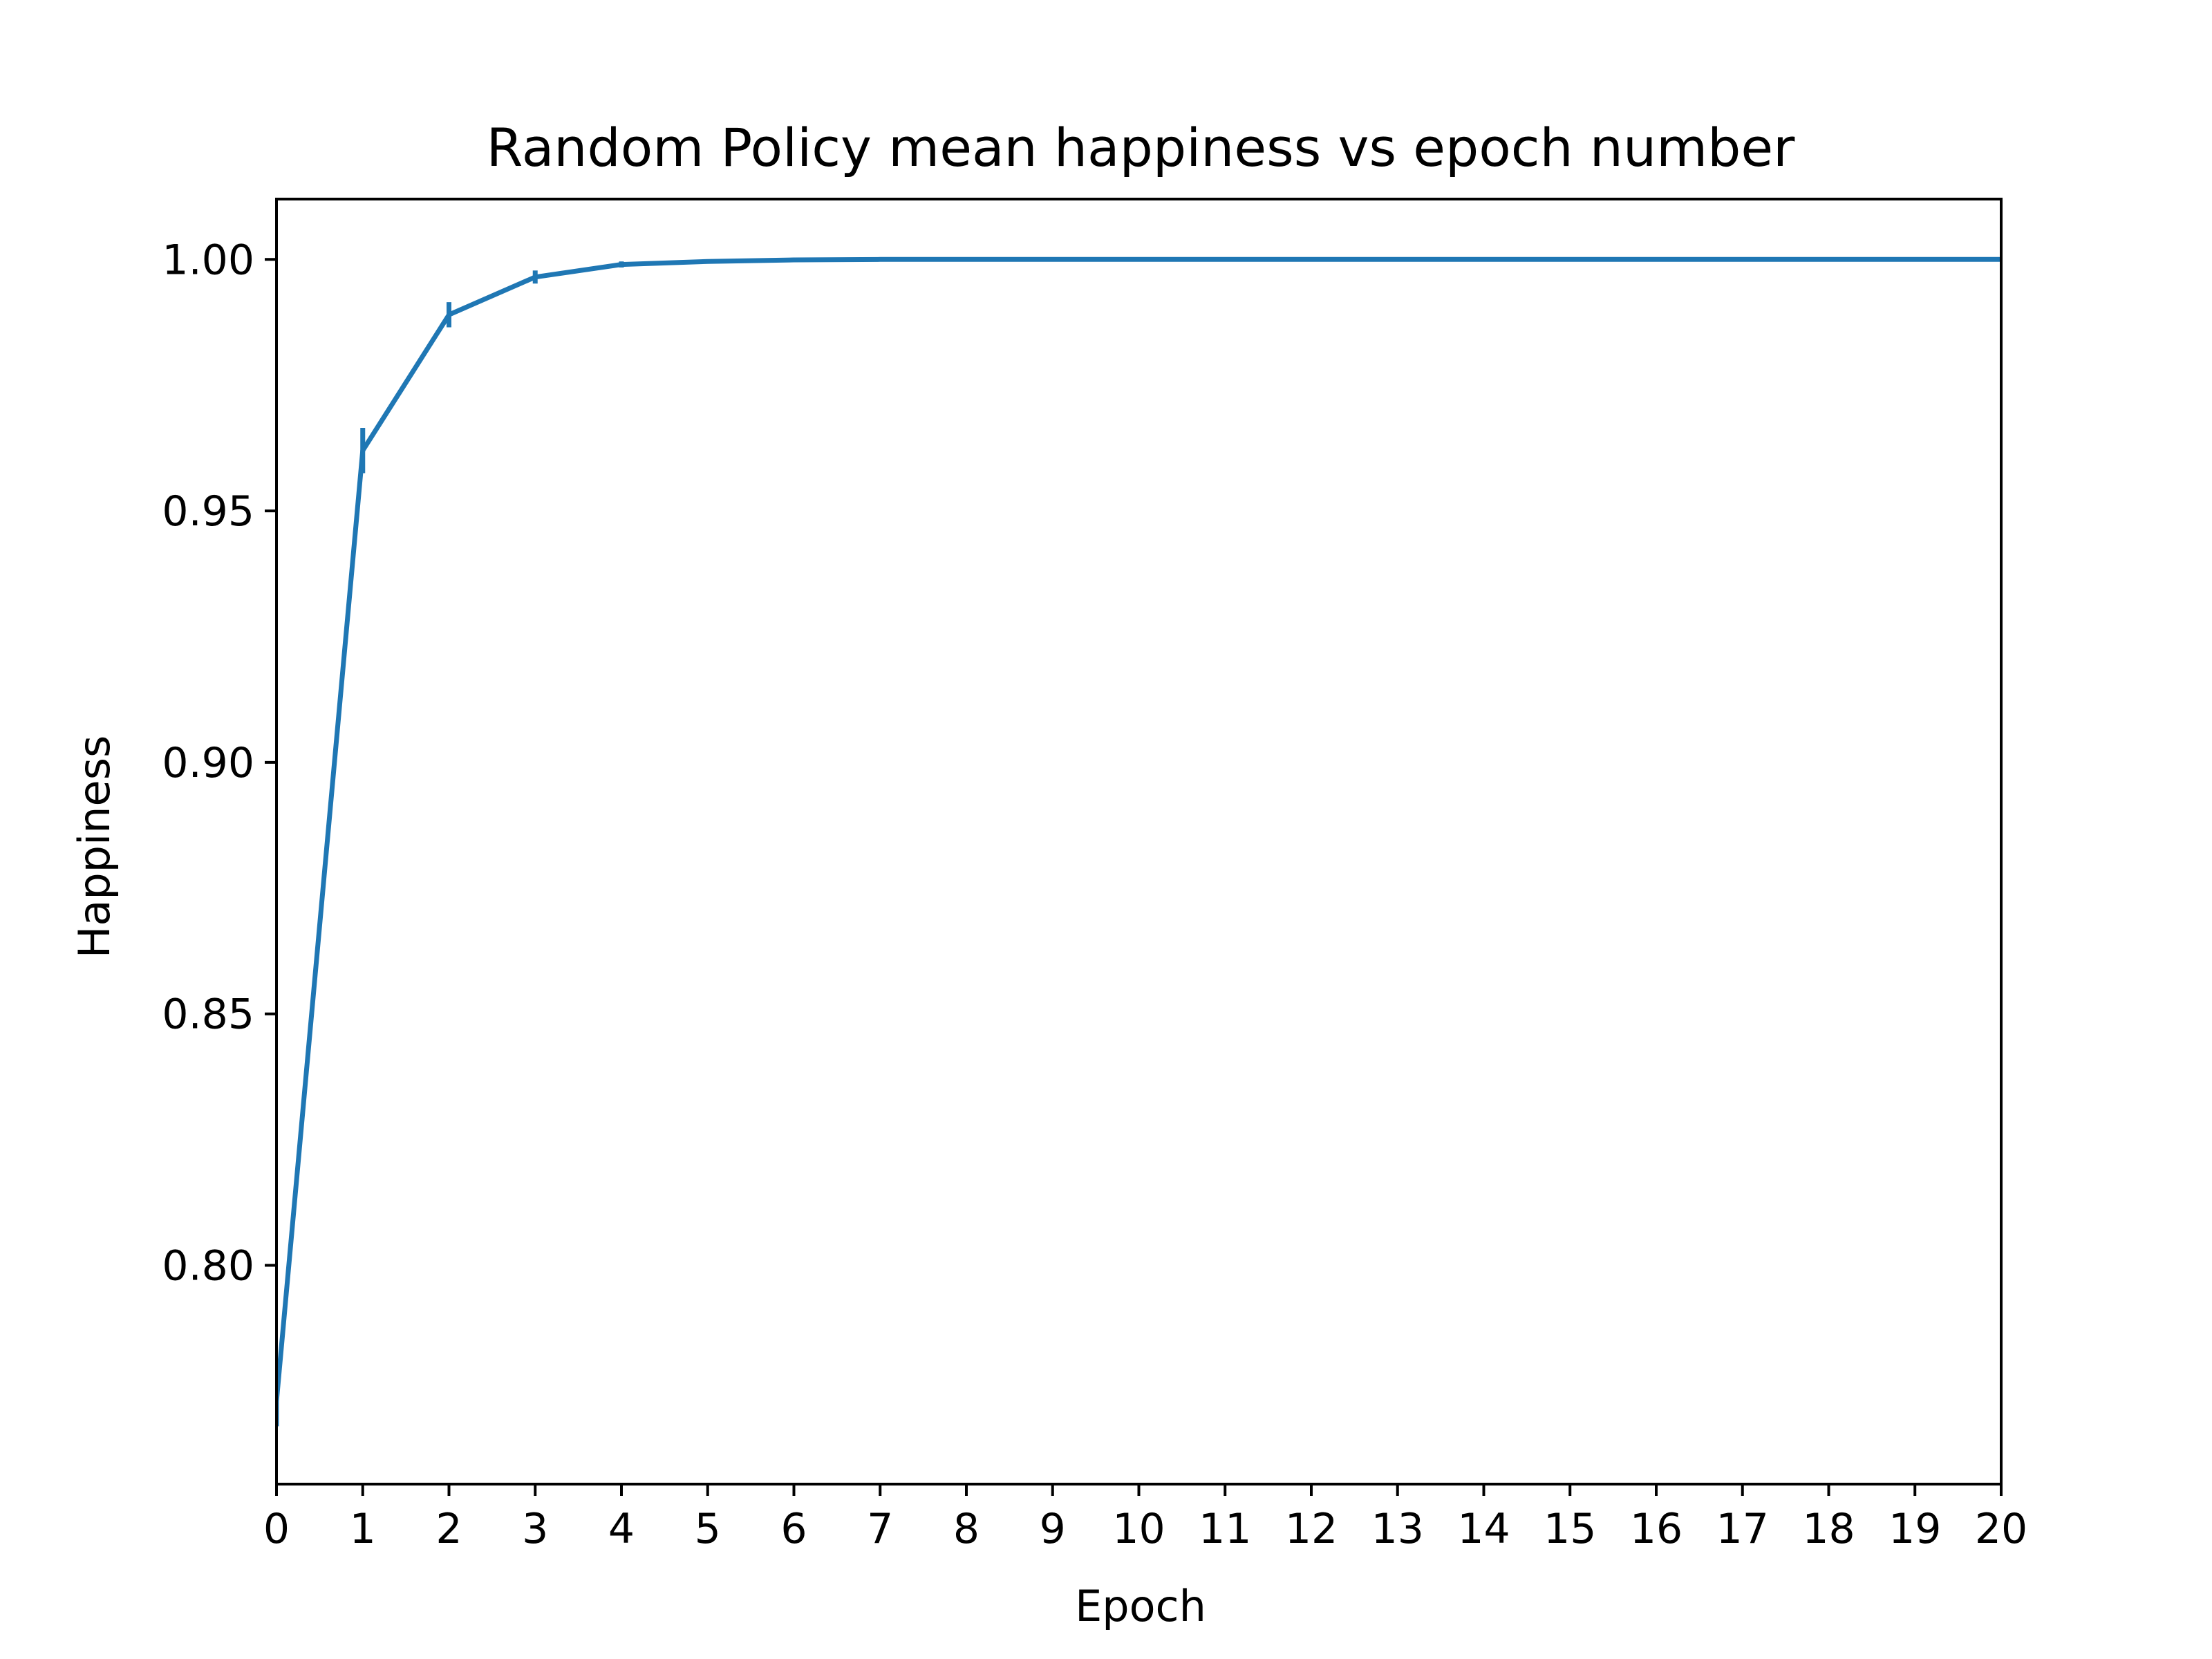  Describe the element at coordinates (1914, 1529) in the screenshot. I see `x-tick-label: 19` at that location.